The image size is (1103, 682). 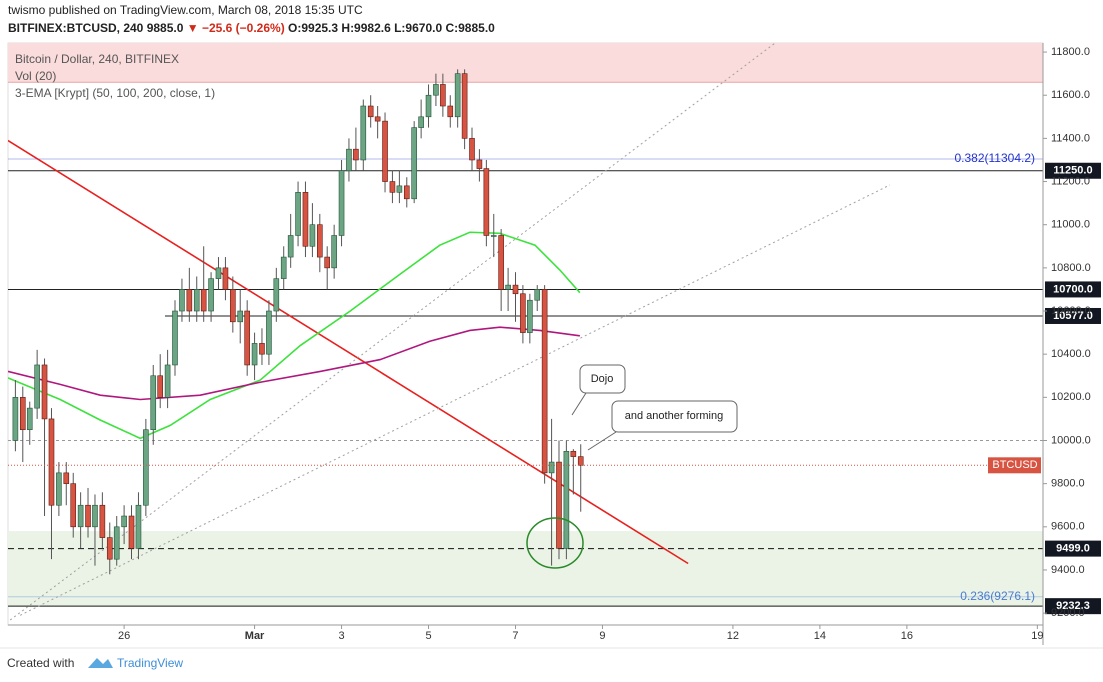 I want to click on x-tick-label: 19, so click(x=1037, y=636).